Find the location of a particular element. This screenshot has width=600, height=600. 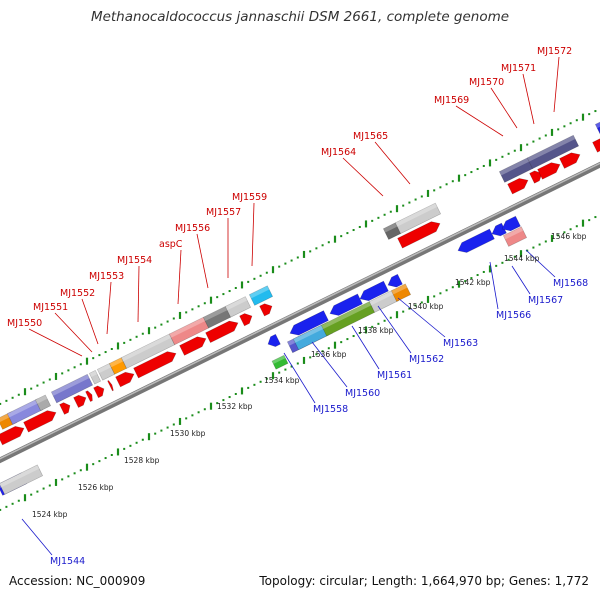

reverse-gene-label: MJ1566 is located at coordinates (513, 315).